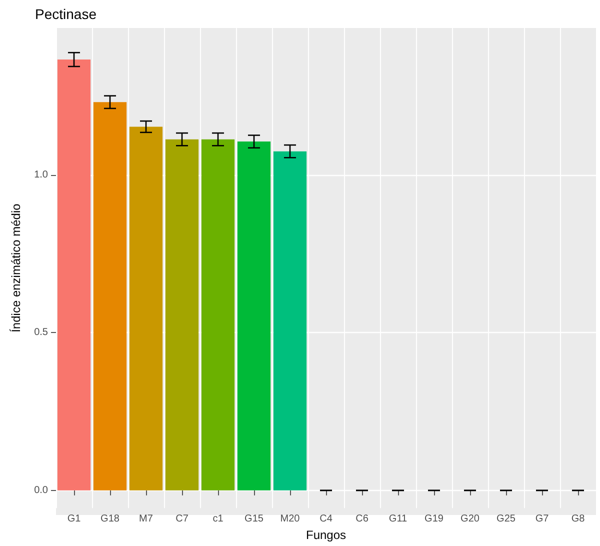 Image resolution: width=600 pixels, height=546 pixels. What do you see at coordinates (66, 14) in the screenshot?
I see `chart-title: Pectinase` at bounding box center [66, 14].